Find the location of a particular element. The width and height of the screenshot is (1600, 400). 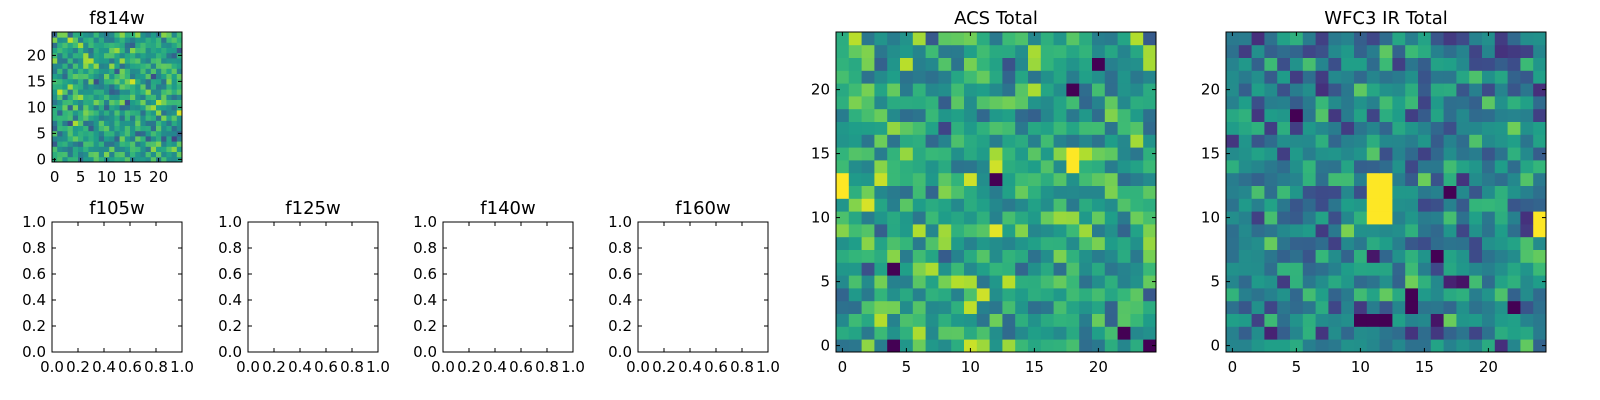

axes-frame is located at coordinates (117, 97).